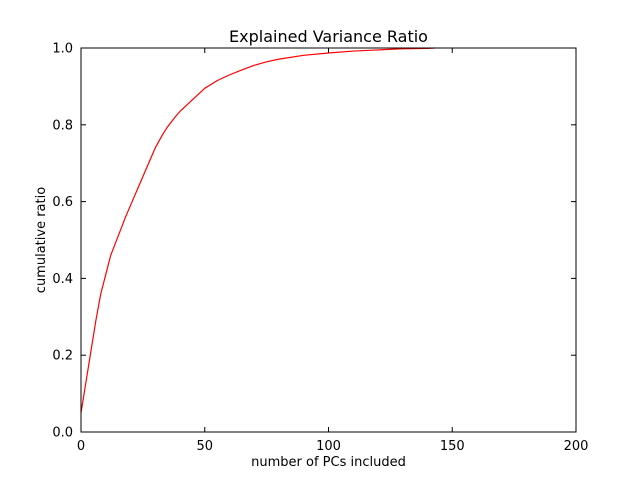 This screenshot has width=640, height=480. I want to click on x-tick-label: 50, so click(204, 446).